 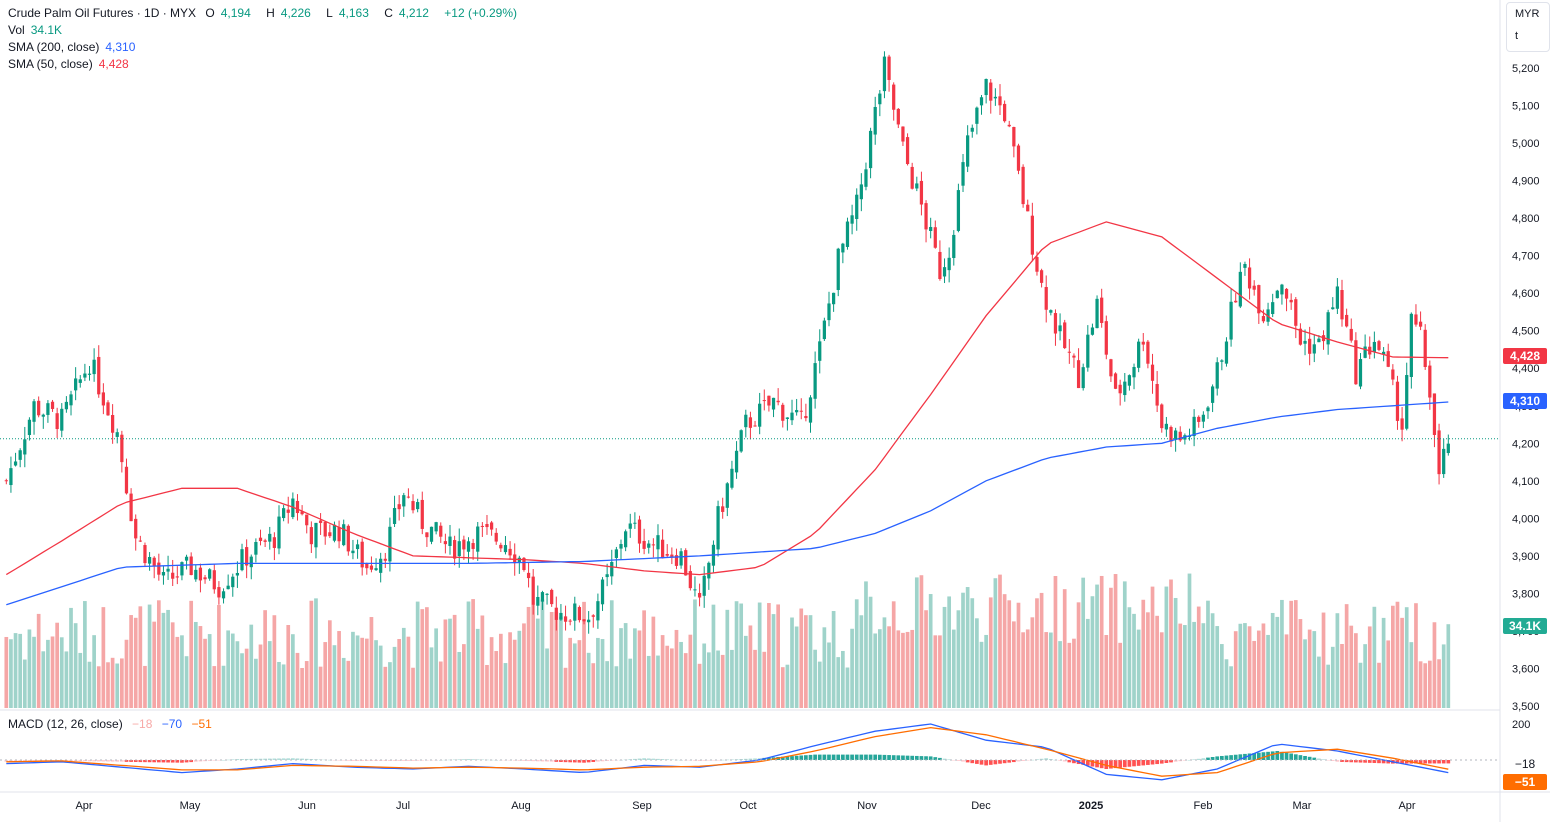 I want to click on symbol-title: Crude Palm Oil Futures · 1D · MYX, so click(x=102, y=13).